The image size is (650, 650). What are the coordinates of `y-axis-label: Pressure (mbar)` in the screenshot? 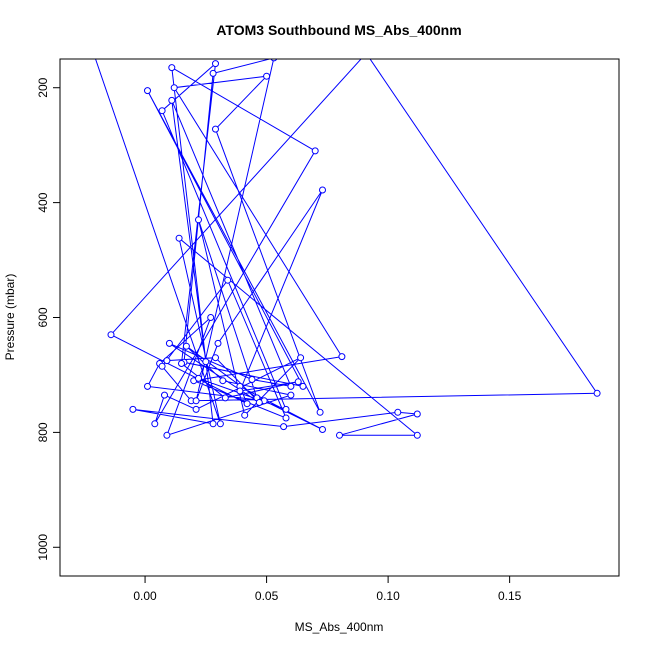 It's located at (10, 317).